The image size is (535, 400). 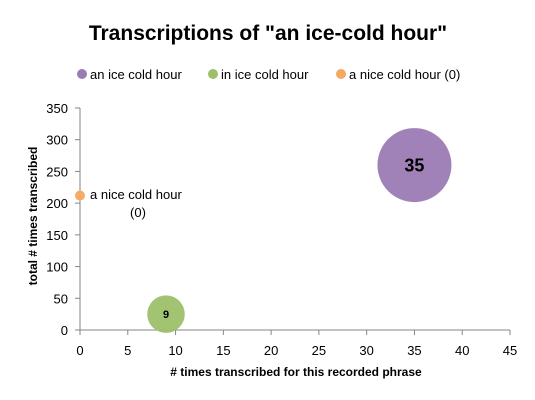 What do you see at coordinates (462, 350) in the screenshot?
I see `x-tick-label: 40` at bounding box center [462, 350].